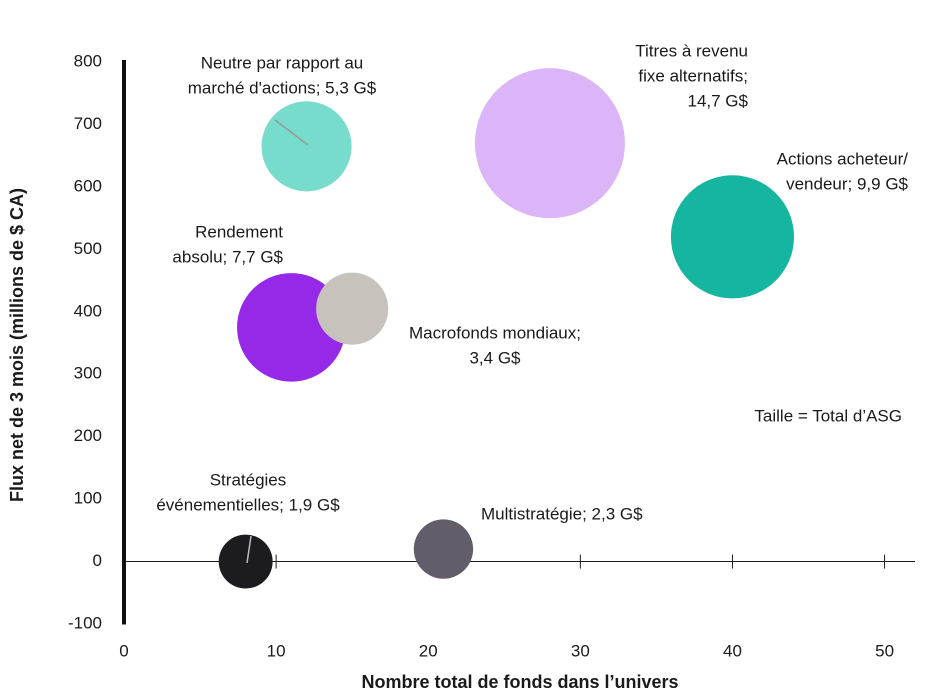  I want to click on x-tick-label: 50, so click(884, 650).